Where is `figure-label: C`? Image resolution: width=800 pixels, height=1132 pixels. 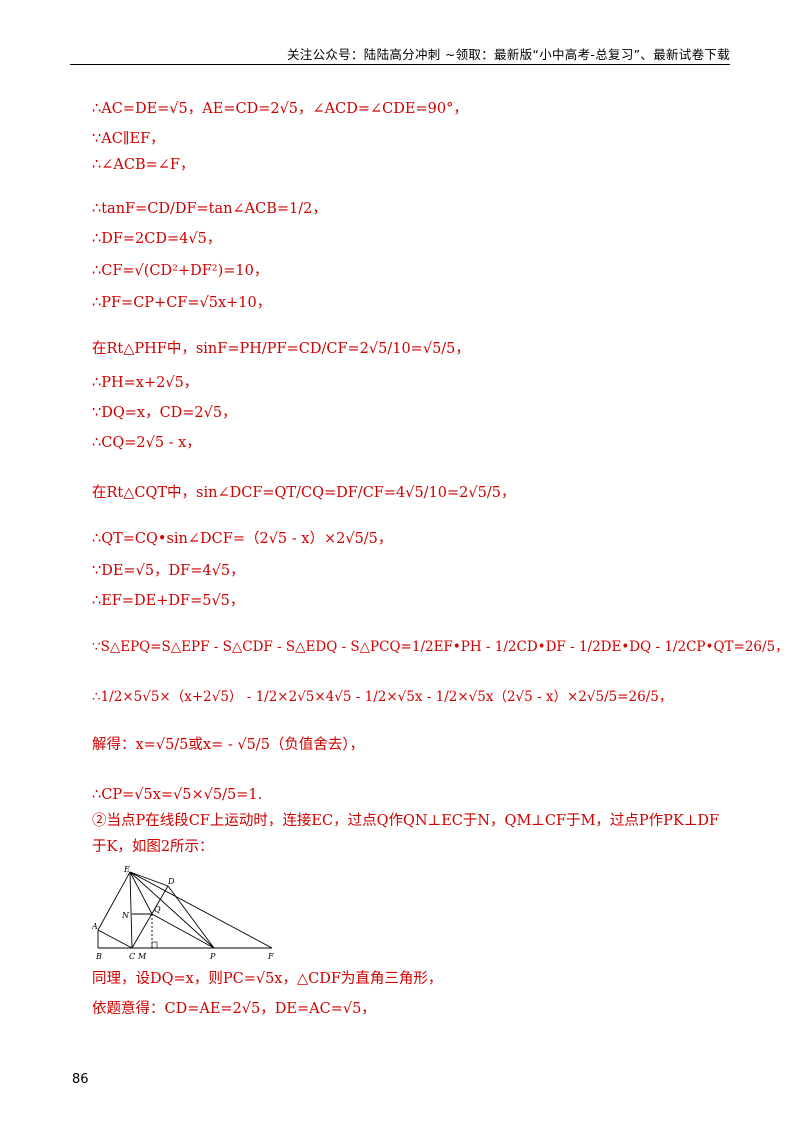 figure-label: C is located at coordinates (132, 956).